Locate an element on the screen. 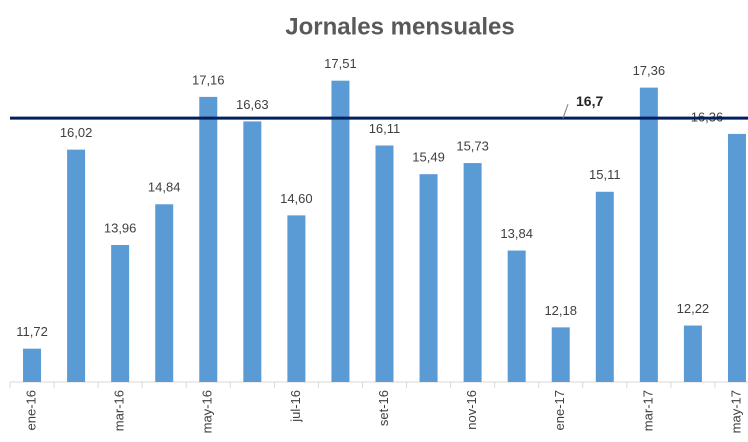  x-tick-label: mar-17 is located at coordinates (647, 410).